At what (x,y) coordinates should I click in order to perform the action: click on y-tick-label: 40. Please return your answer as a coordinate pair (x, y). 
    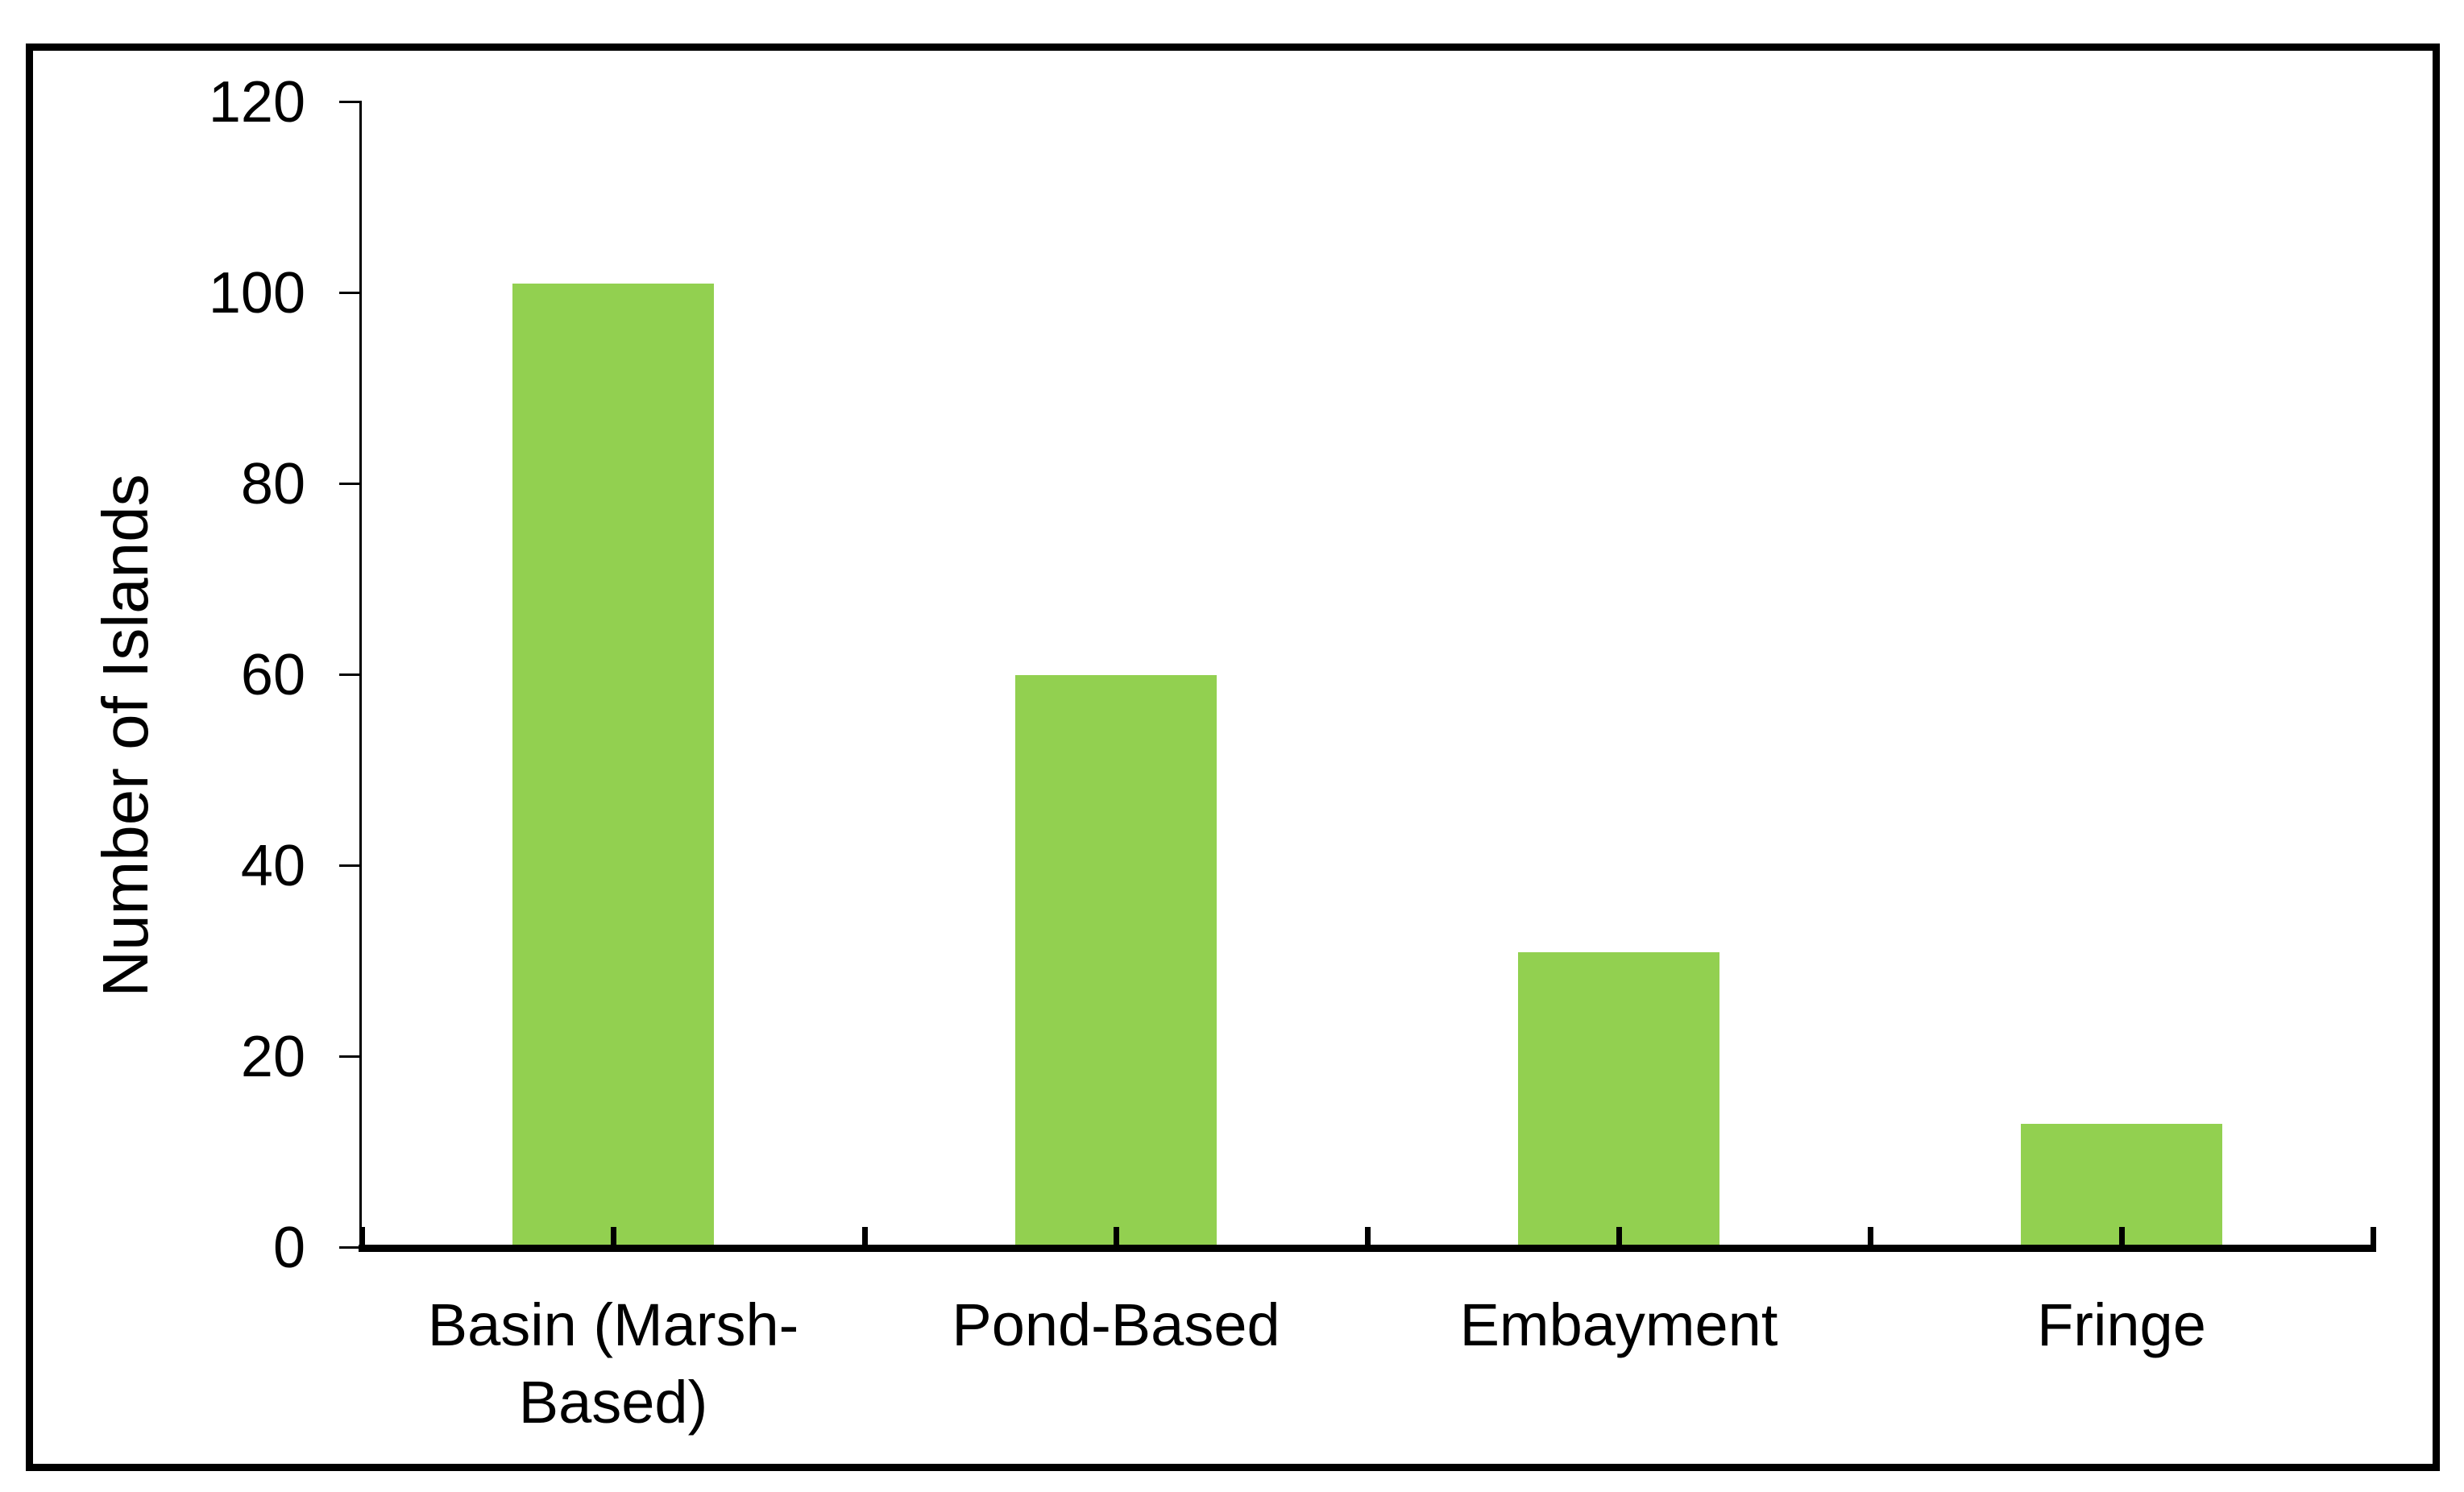
    Looking at the image, I should click on (272, 866).